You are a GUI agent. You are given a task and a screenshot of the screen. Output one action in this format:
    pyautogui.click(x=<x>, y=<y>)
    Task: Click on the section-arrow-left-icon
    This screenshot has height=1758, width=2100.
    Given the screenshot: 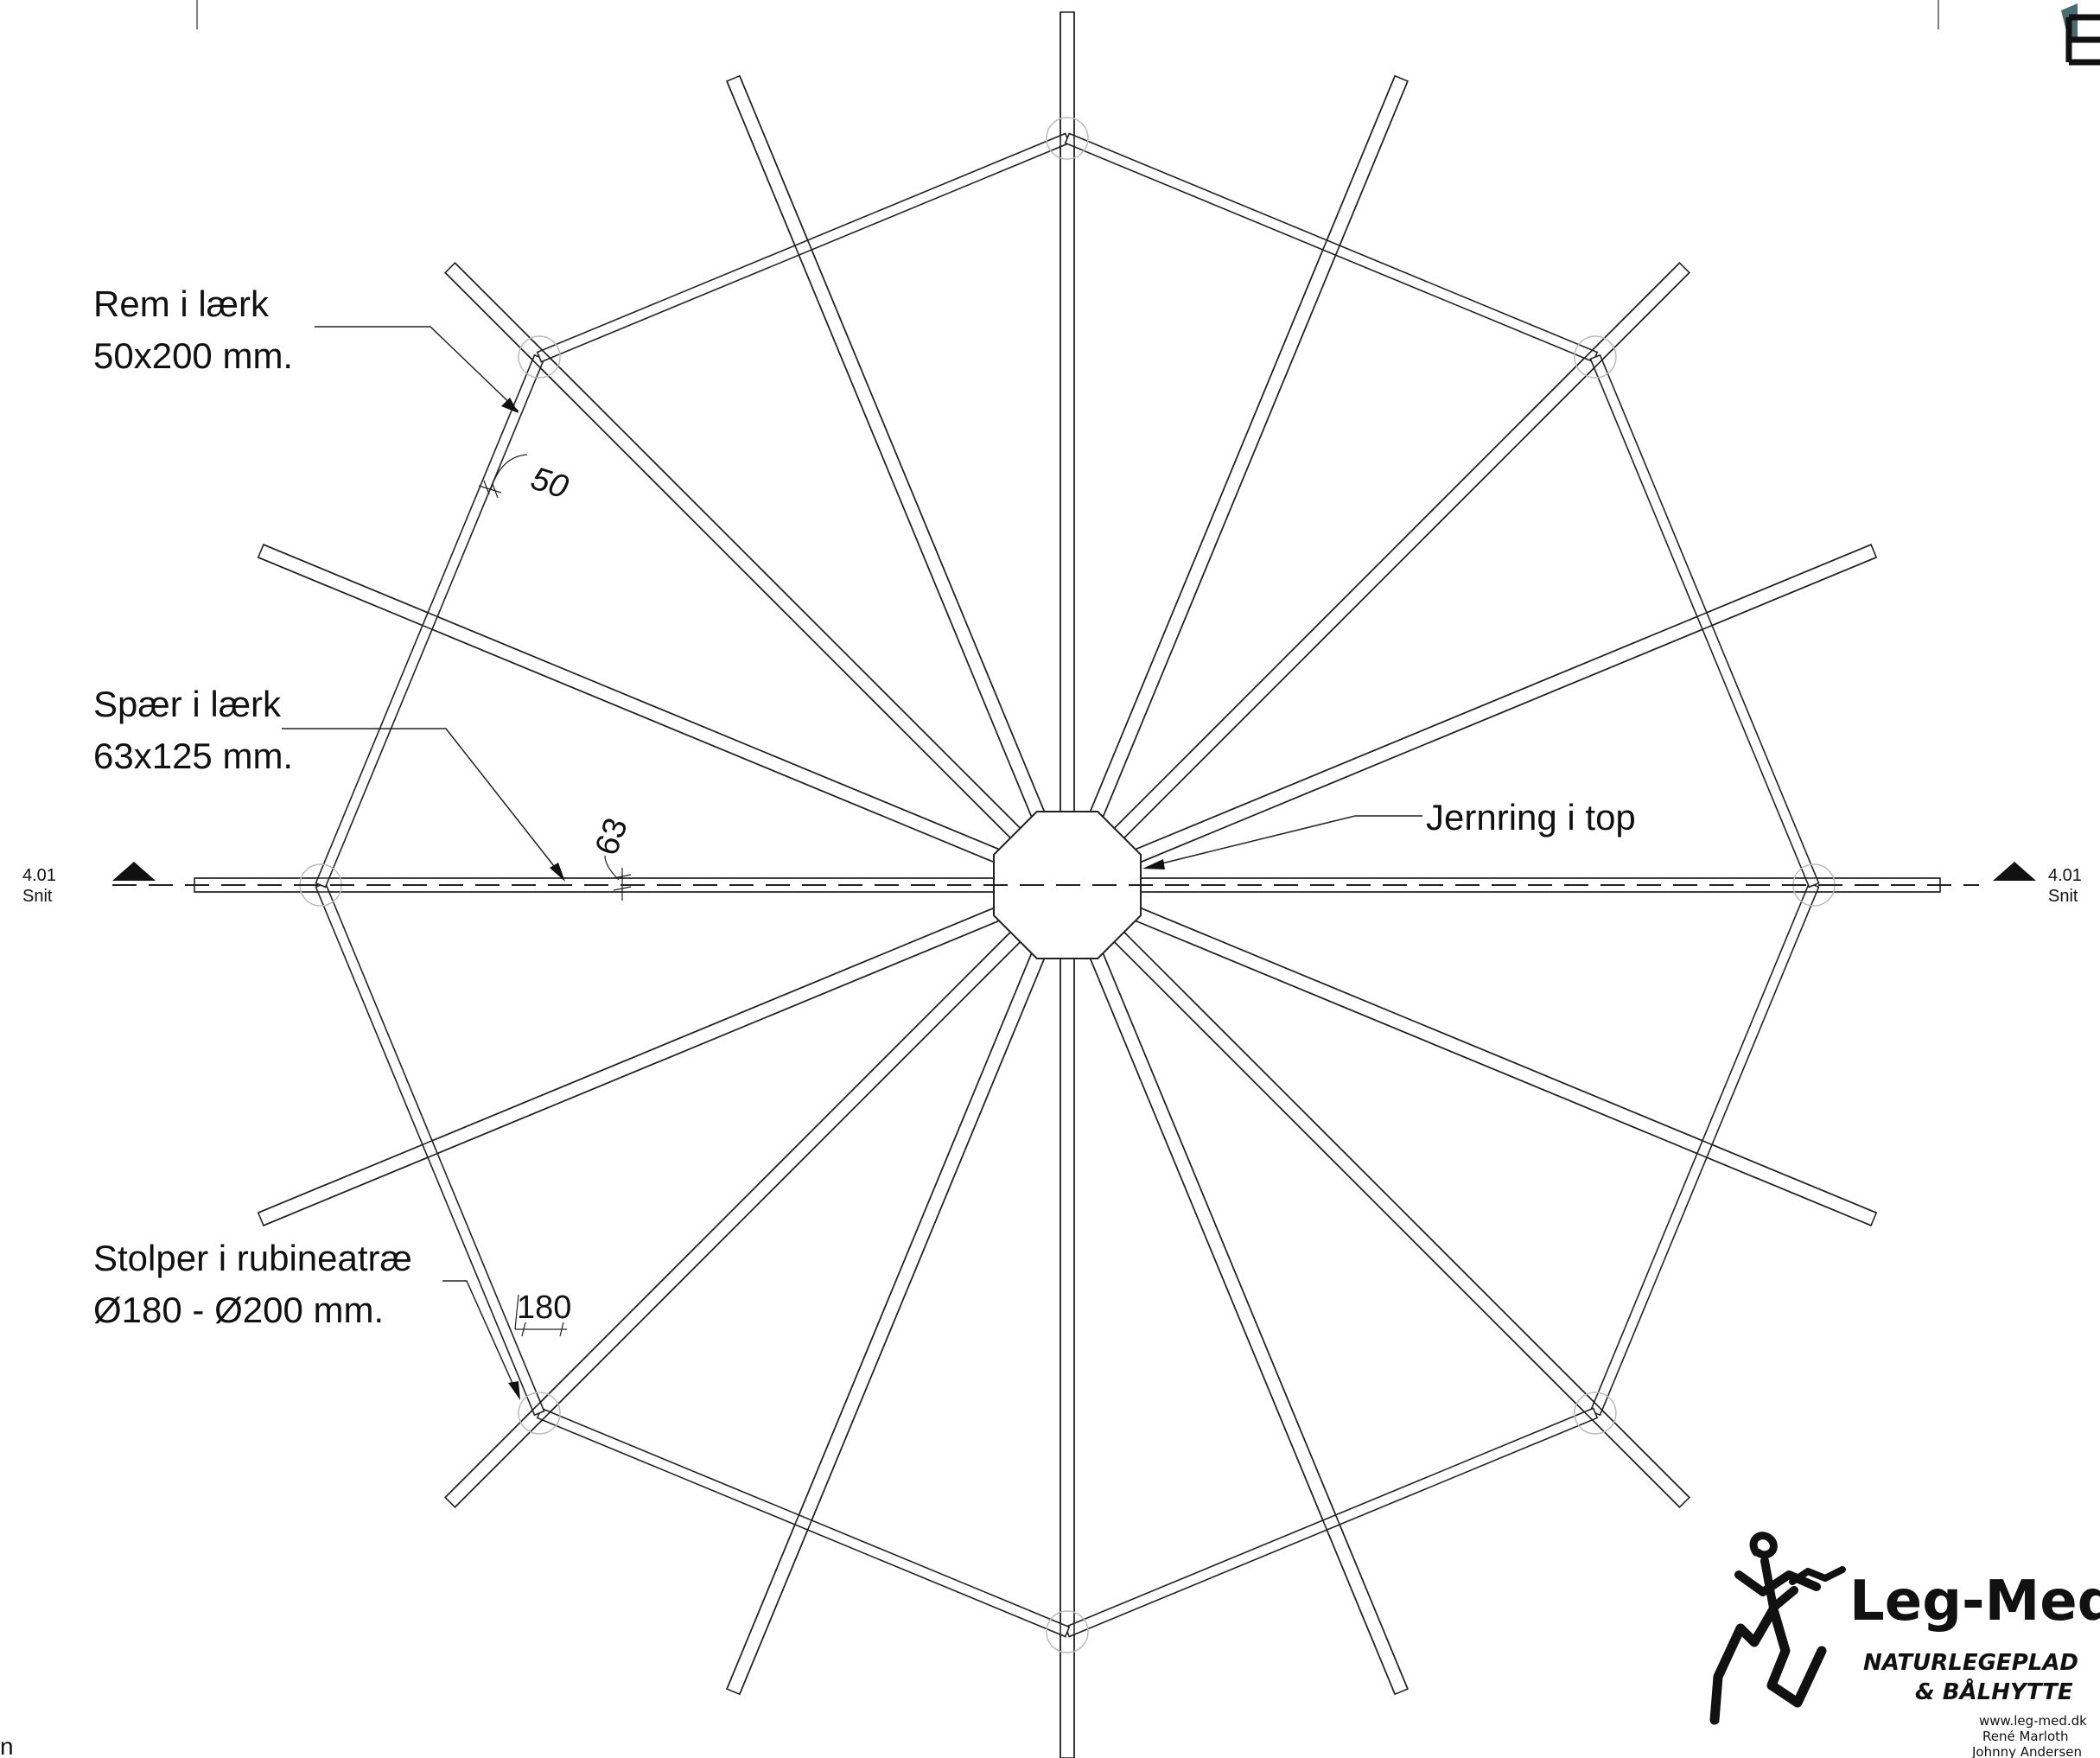 What is the action you would take?
    pyautogui.click(x=134, y=871)
    